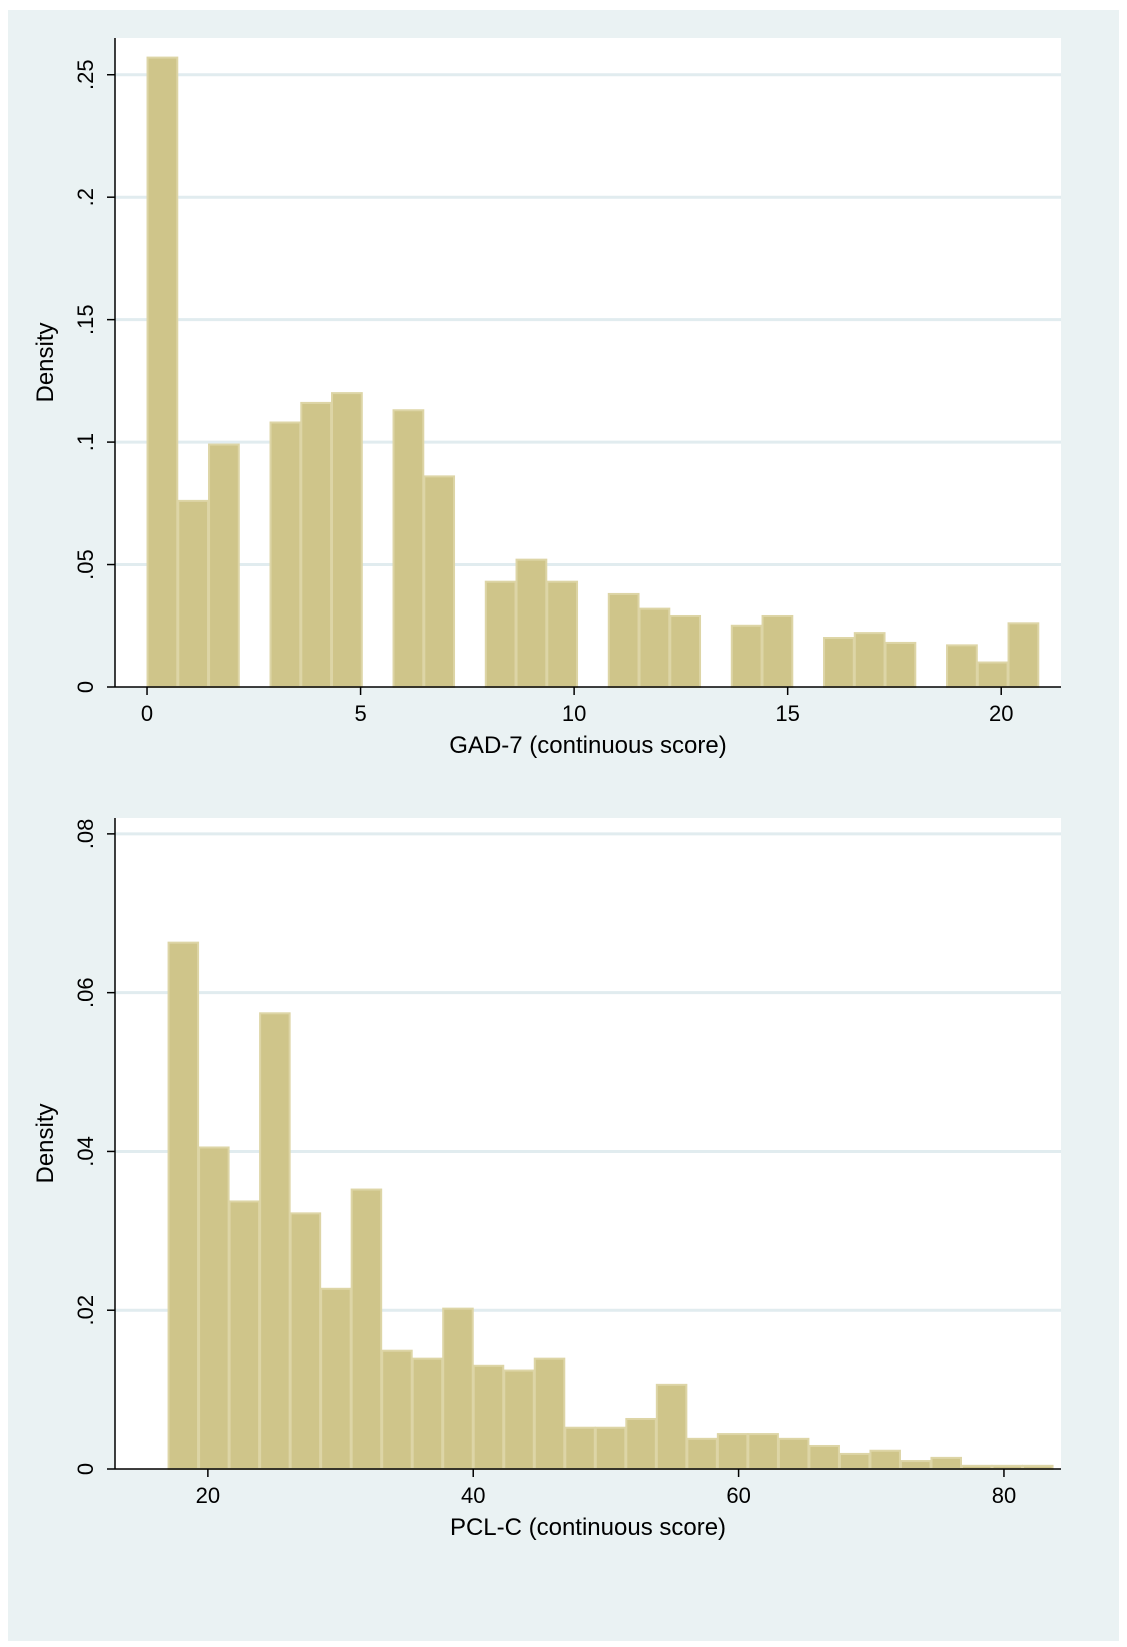 Image resolution: width=1127 pixels, height=1647 pixels. What do you see at coordinates (587, 745) in the screenshot?
I see `x-axis-title: GAD-7 (continuous score)` at bounding box center [587, 745].